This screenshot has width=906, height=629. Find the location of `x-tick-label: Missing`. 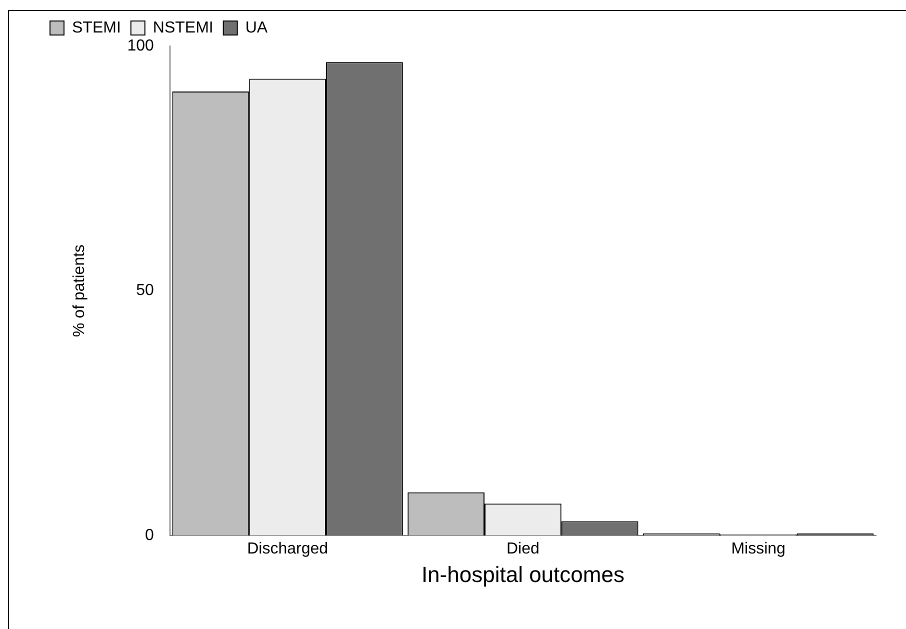

x-tick-label: Missing is located at coordinates (758, 549).